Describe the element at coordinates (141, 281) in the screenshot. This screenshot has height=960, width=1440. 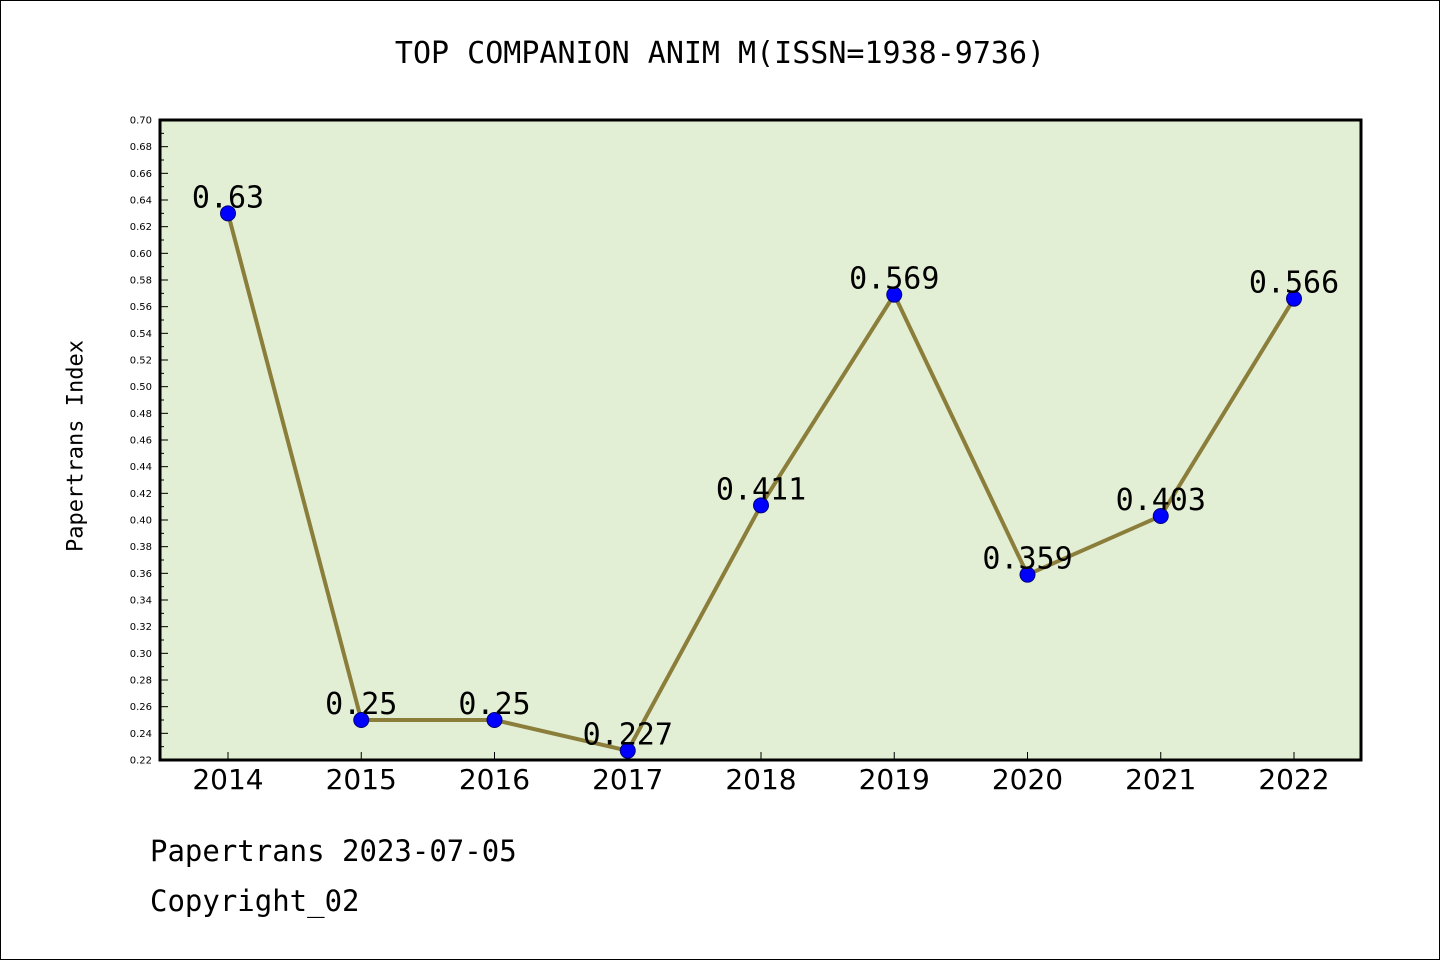
I see `y-tick-label: 0.58` at that location.